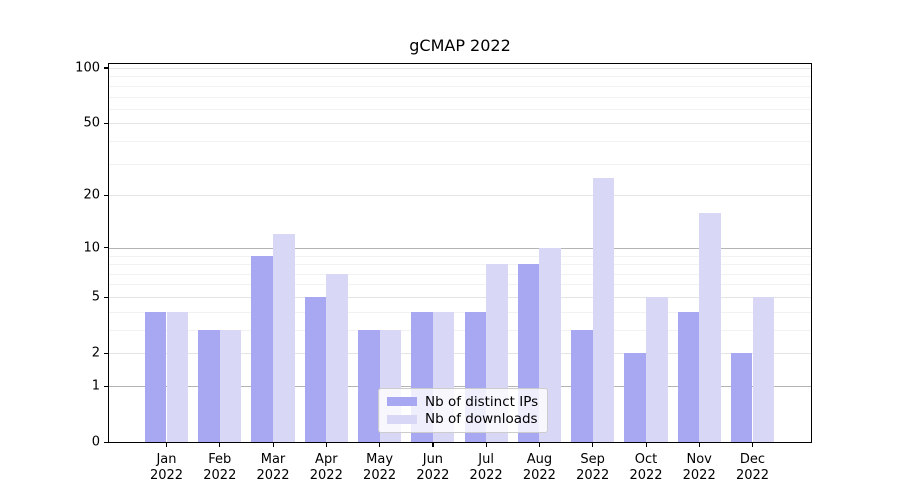 The width and height of the screenshot is (900, 500). Describe the element at coordinates (657, 370) in the screenshot. I see `bar-downloads-oct` at that location.